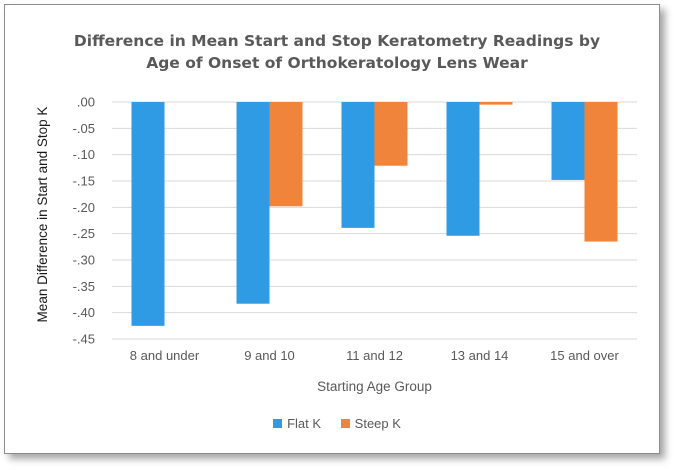 This screenshot has width=674, height=470. I want to click on x-tick-label: 15 and over, so click(584, 355).